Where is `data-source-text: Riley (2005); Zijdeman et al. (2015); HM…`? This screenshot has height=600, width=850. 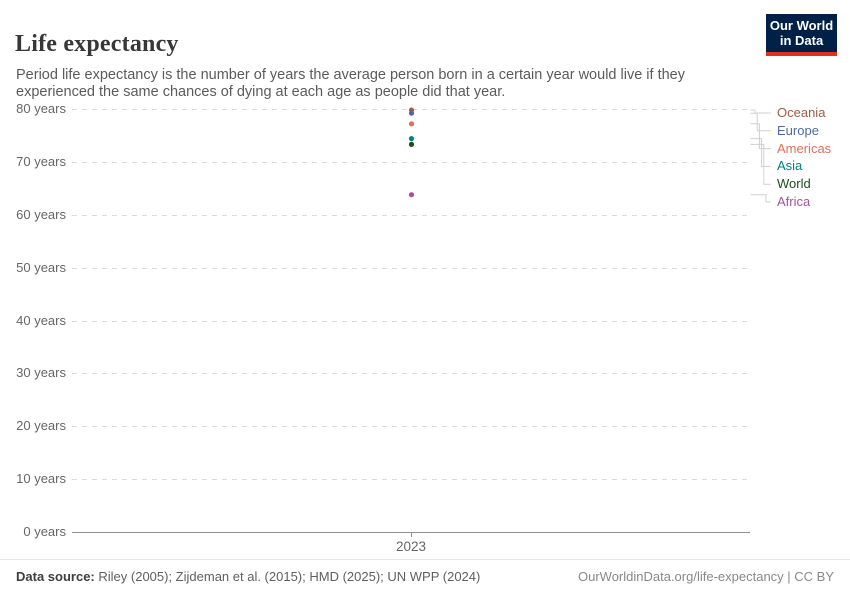 data-source-text: Riley (2005); Zijdeman et al. (2015); HM… is located at coordinates (289, 576).